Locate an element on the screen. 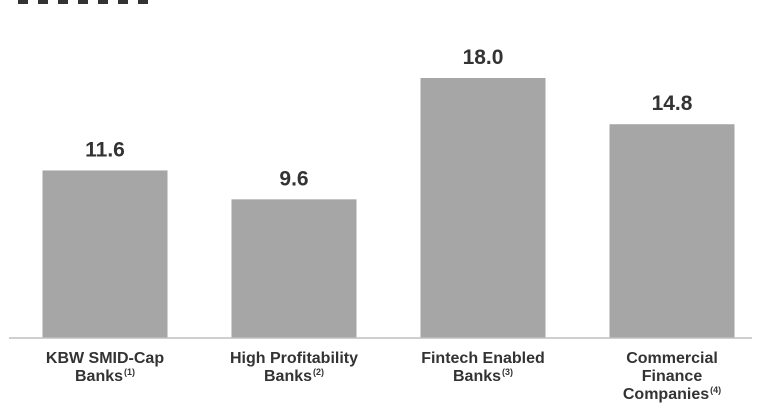 The height and width of the screenshot is (417, 761). data-label: 11.6 is located at coordinates (105, 149).